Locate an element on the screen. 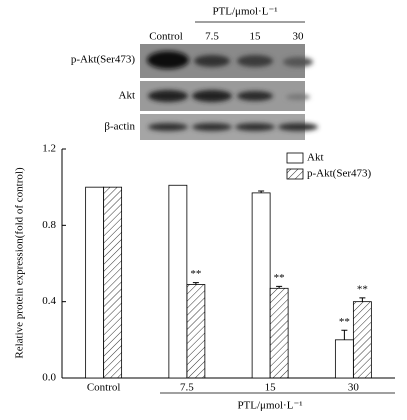 This screenshot has width=407, height=420. blot-group-label: PTL/μmol·L⁻¹ is located at coordinates (244, 12).